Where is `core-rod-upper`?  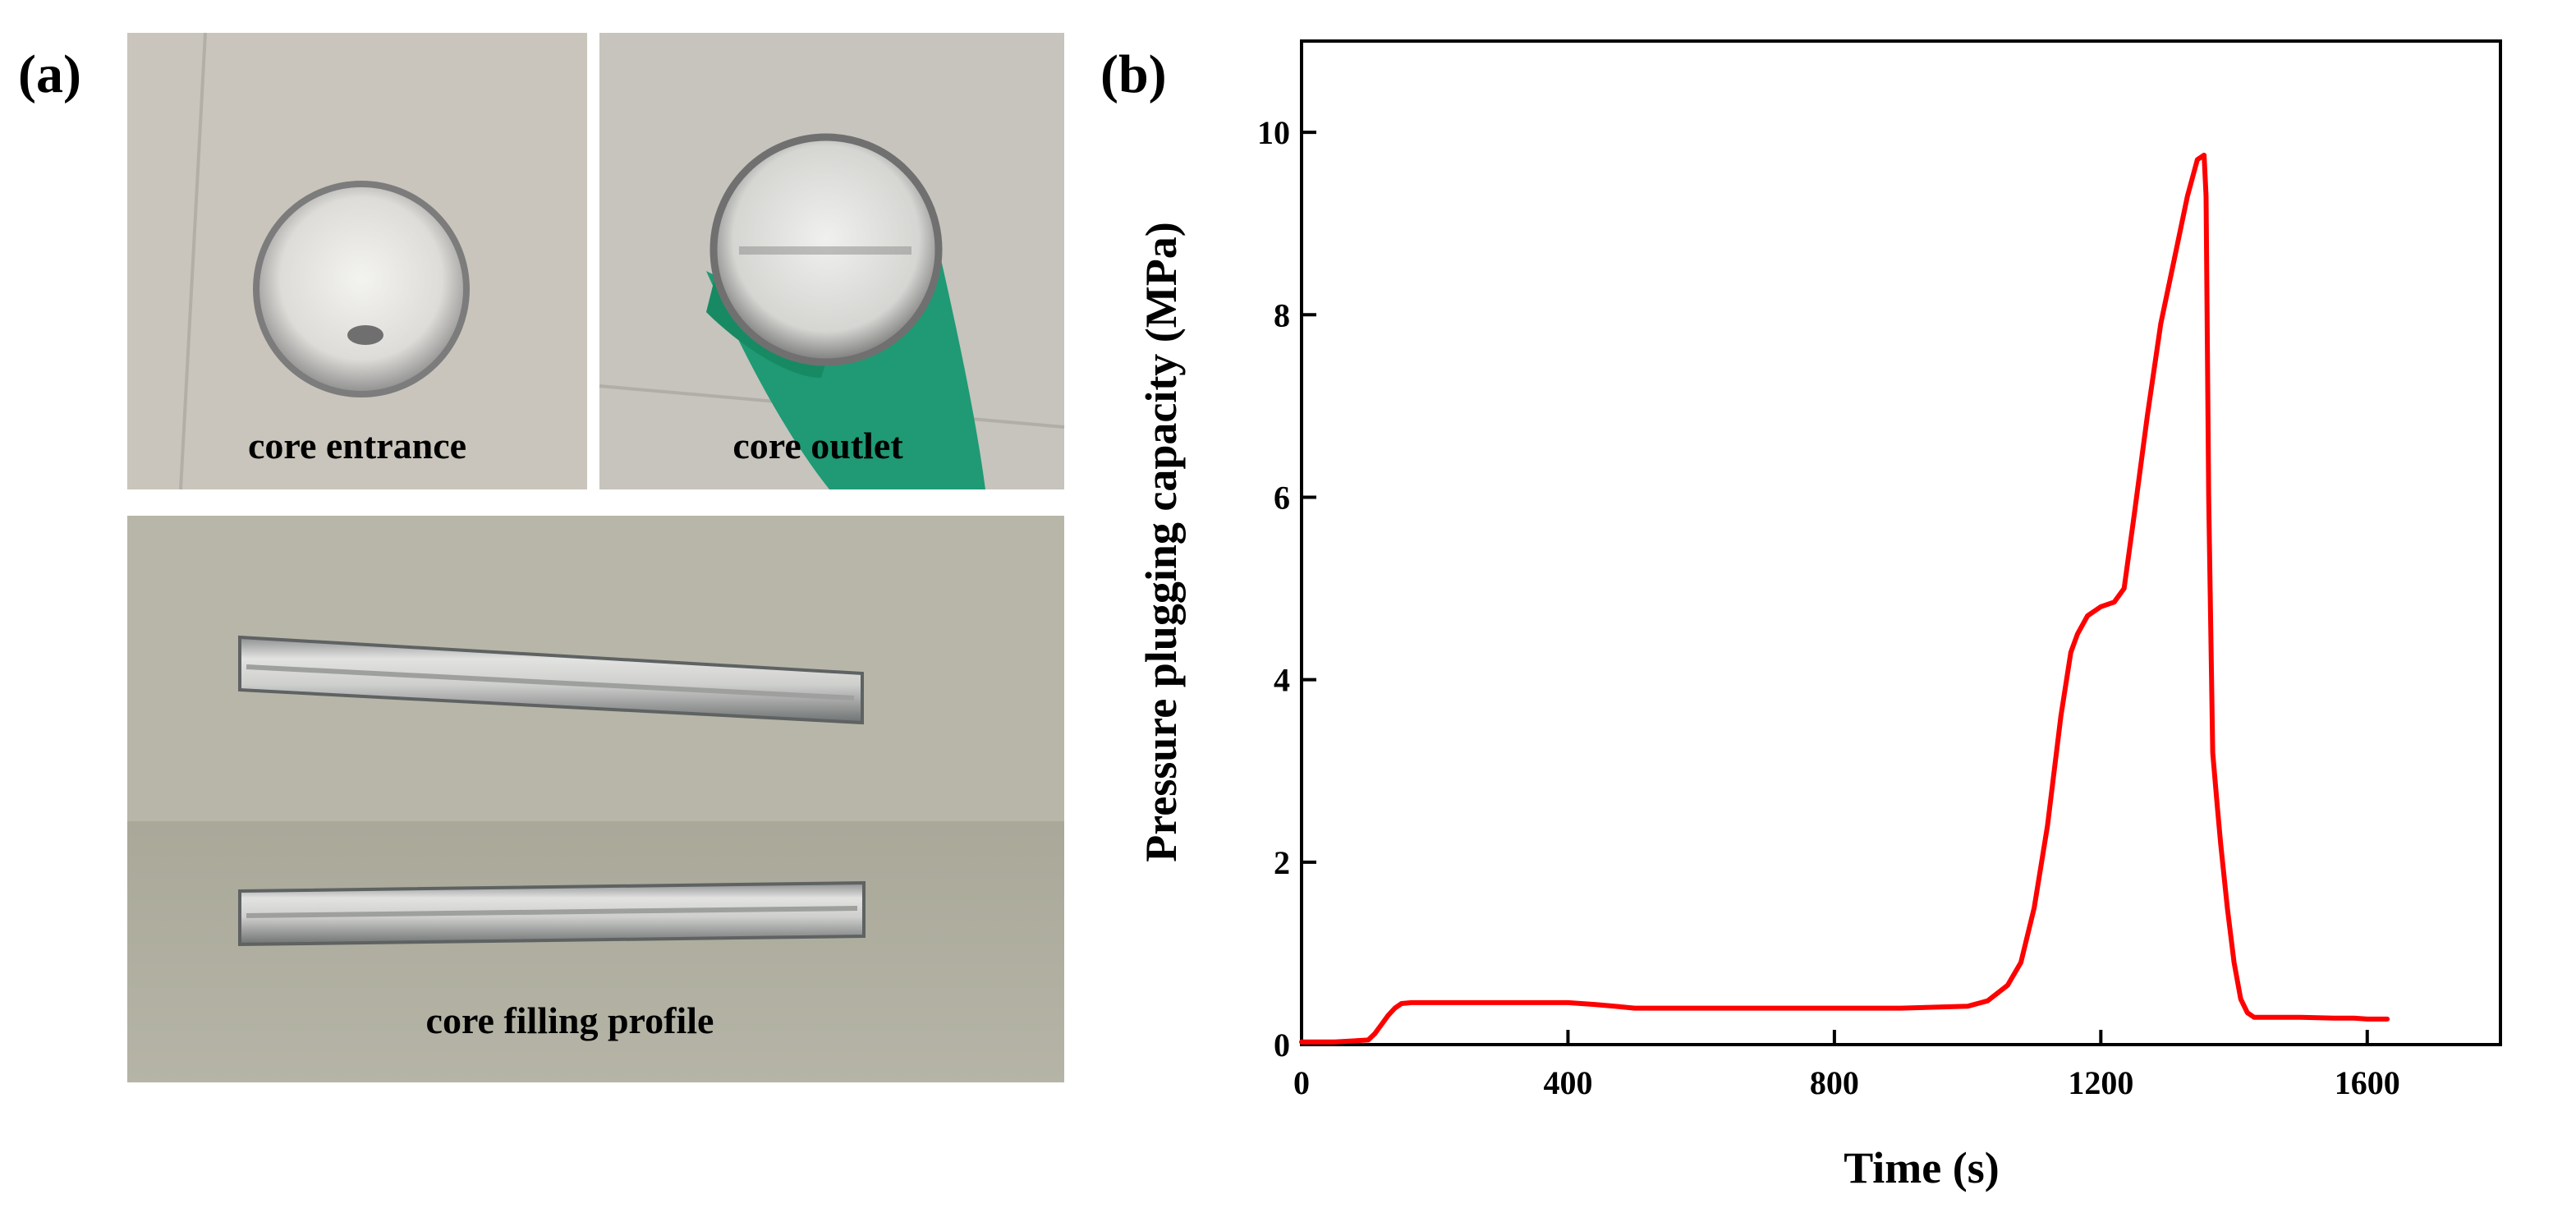 core-rod-upper is located at coordinates (551, 680).